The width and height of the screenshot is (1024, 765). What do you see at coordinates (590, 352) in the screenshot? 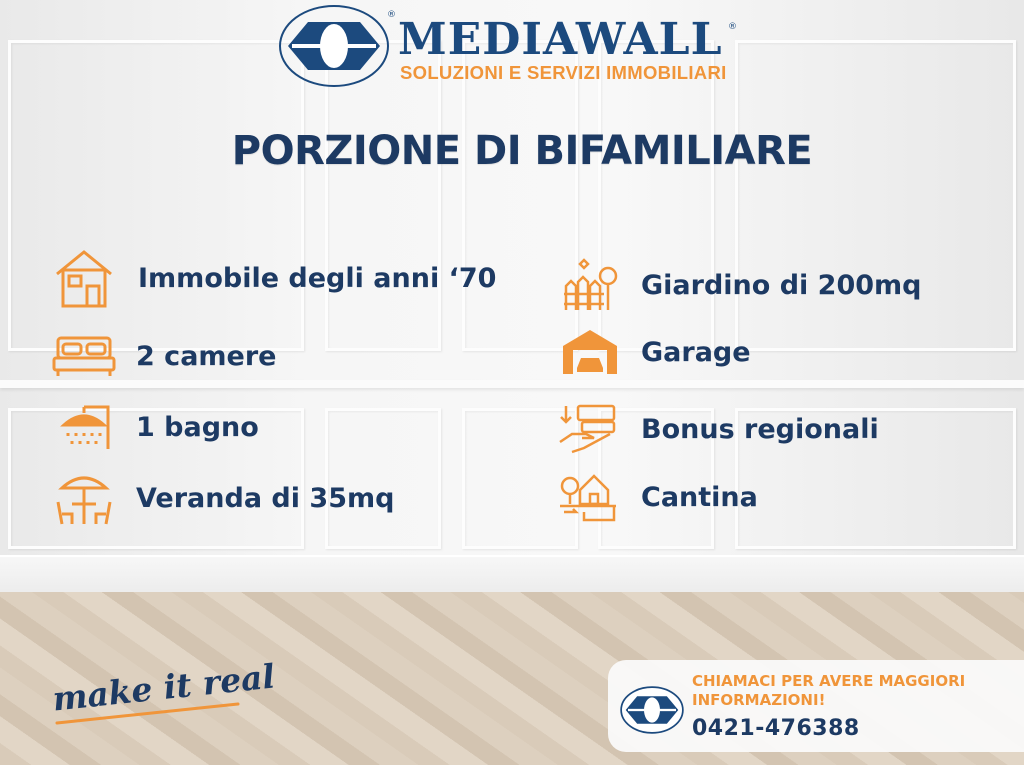
I see `garage-icon` at bounding box center [590, 352].